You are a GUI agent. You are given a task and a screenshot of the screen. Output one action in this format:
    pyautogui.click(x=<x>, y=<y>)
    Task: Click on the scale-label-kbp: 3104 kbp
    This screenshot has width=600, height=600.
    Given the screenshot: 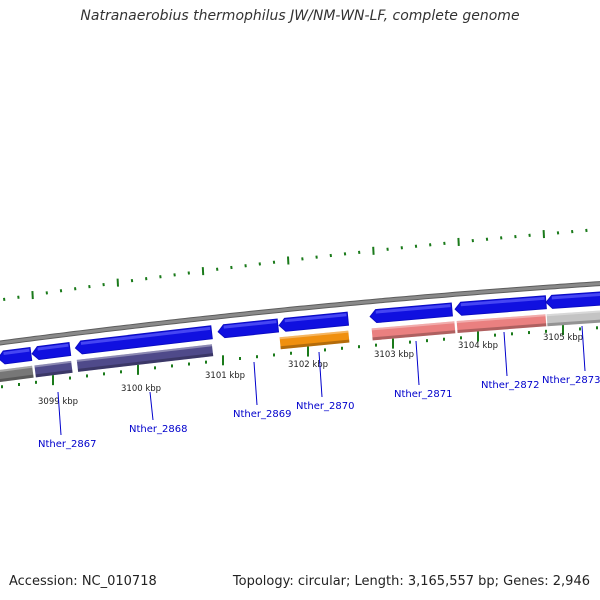 What is the action you would take?
    pyautogui.click(x=478, y=346)
    